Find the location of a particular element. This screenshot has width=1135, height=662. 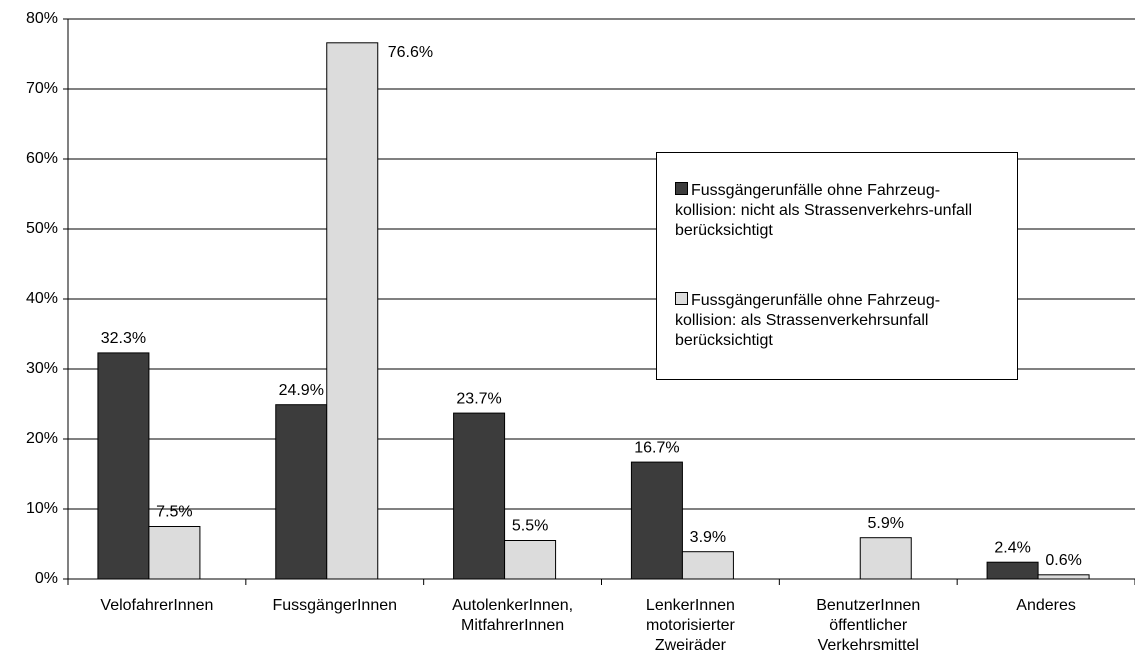

x-tick-label: FussgängerInnen is located at coordinates (335, 605).